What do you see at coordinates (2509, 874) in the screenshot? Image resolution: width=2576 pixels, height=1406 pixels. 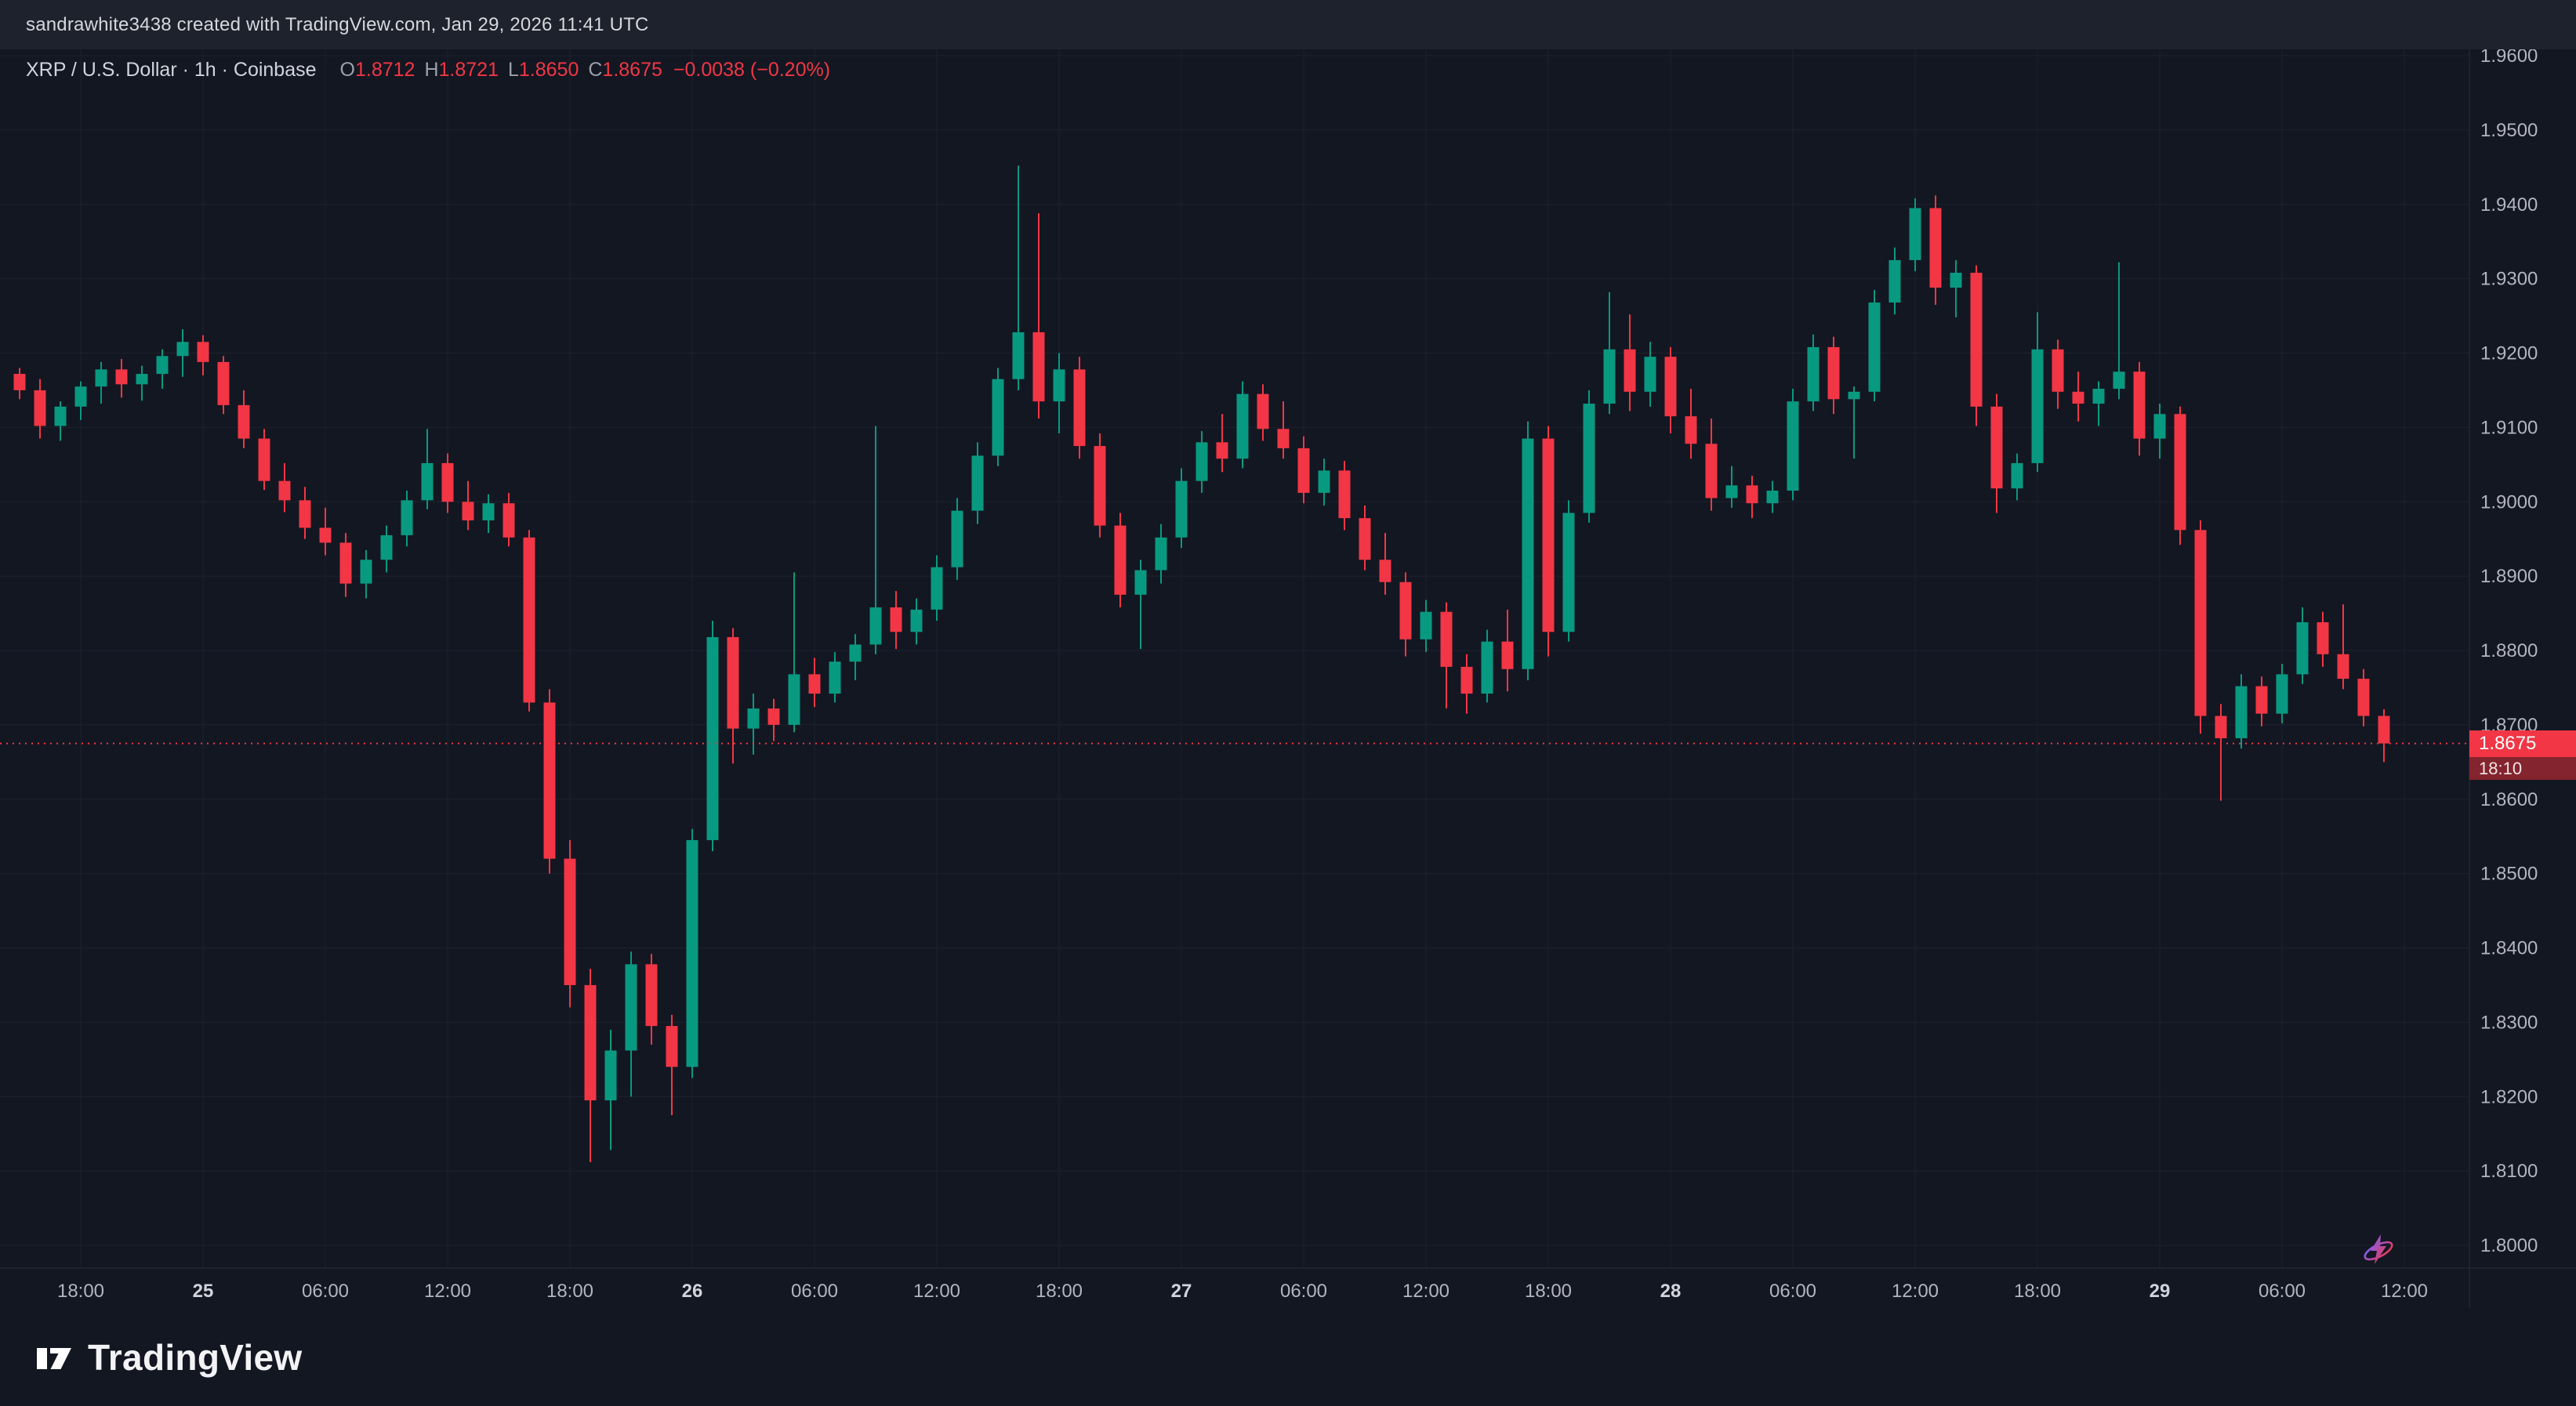 I see `price-tick-label: 1.8500` at bounding box center [2509, 874].